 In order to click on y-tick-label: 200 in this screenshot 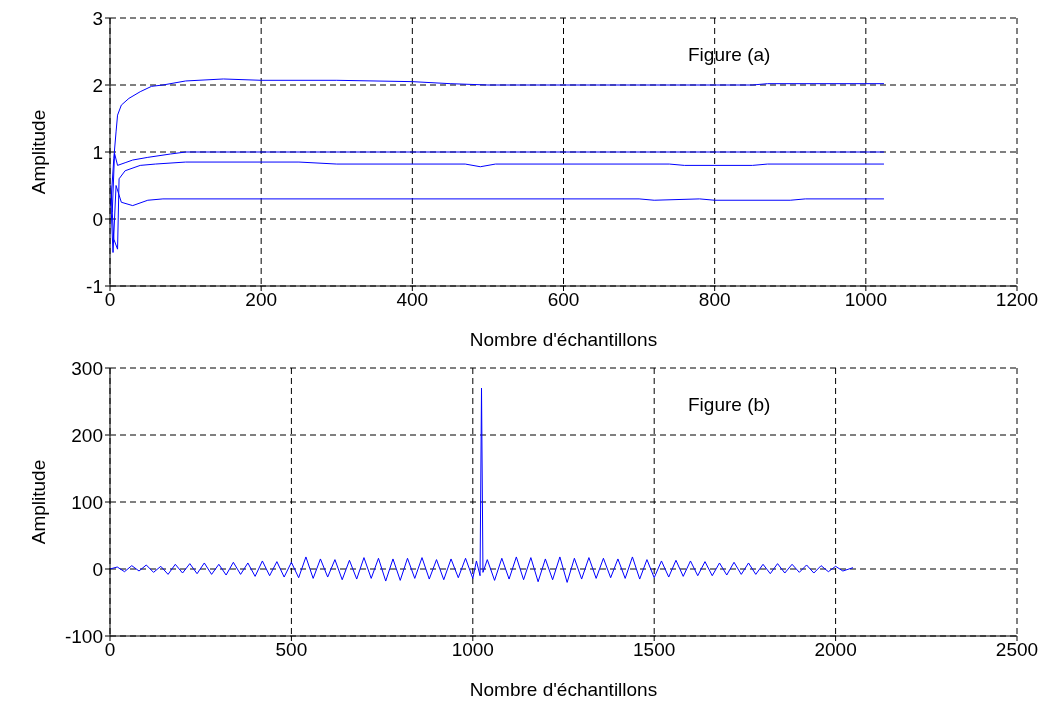, I will do `click(87, 435)`.